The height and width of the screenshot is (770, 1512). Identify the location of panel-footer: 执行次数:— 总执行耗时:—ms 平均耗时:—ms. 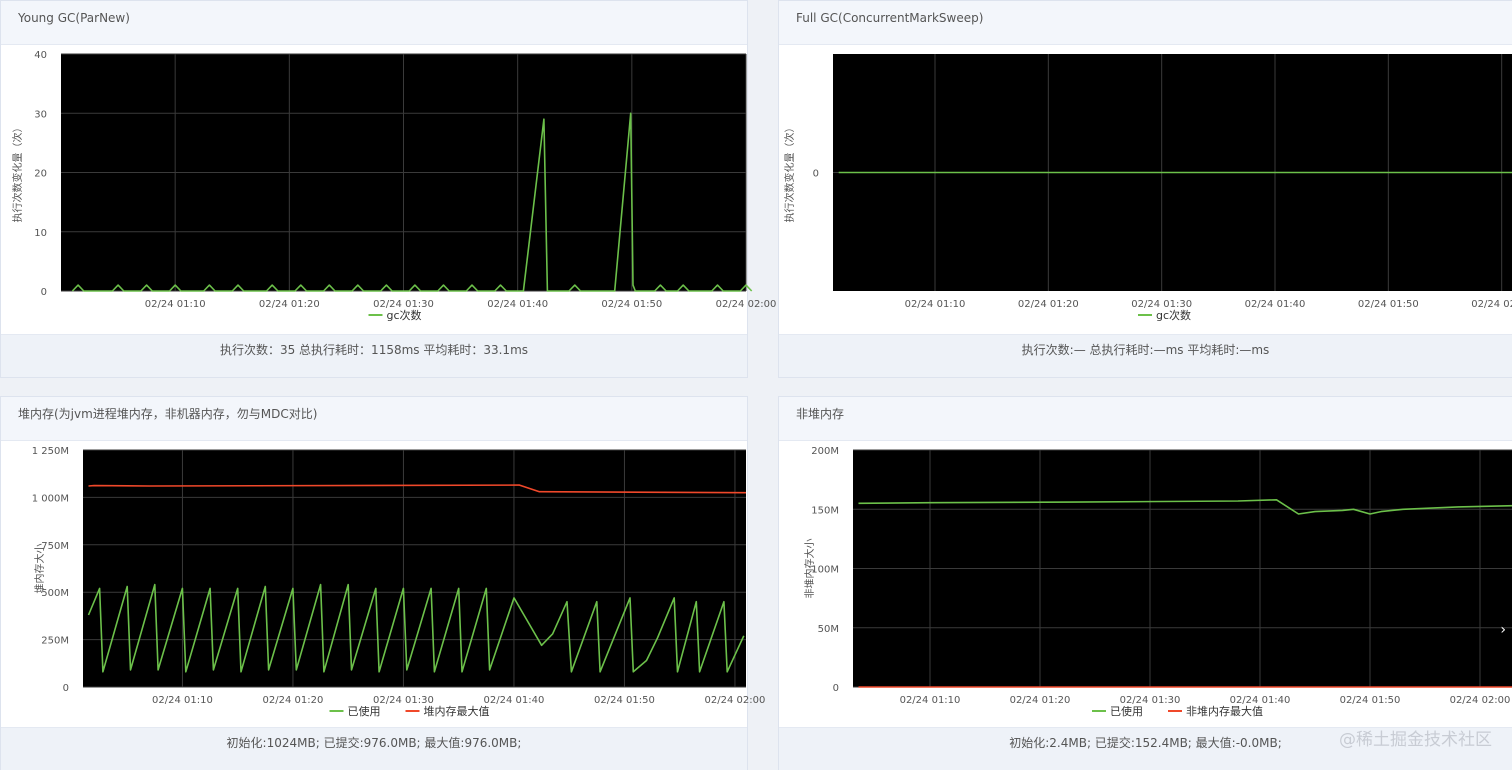
(1145, 355).